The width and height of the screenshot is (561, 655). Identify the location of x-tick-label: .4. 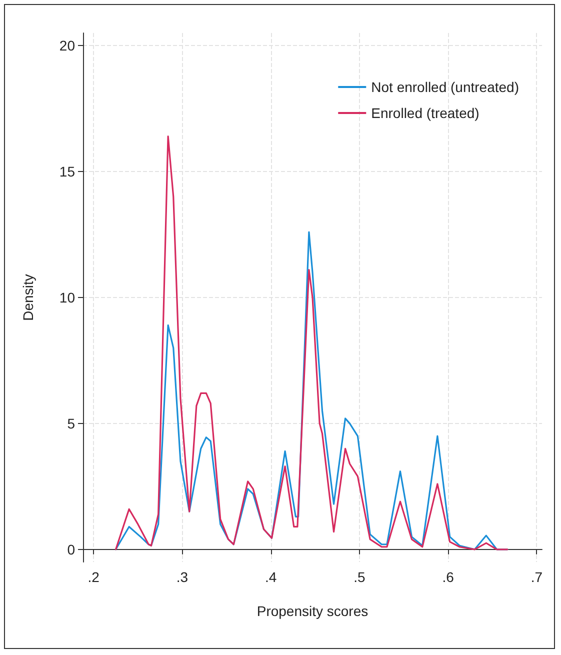
(271, 577).